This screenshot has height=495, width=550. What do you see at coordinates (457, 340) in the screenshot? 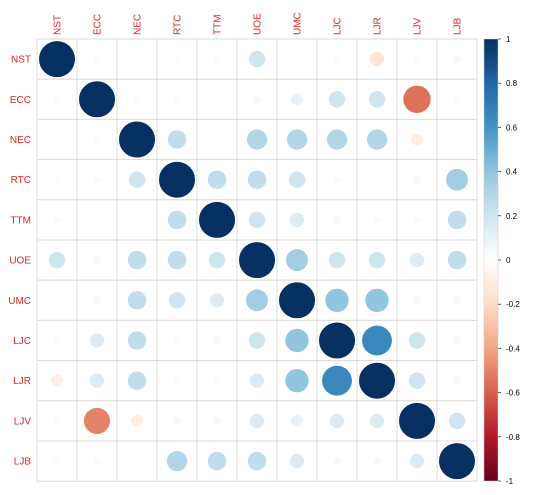
I see `correlation-circle-ljc-ljb` at bounding box center [457, 340].